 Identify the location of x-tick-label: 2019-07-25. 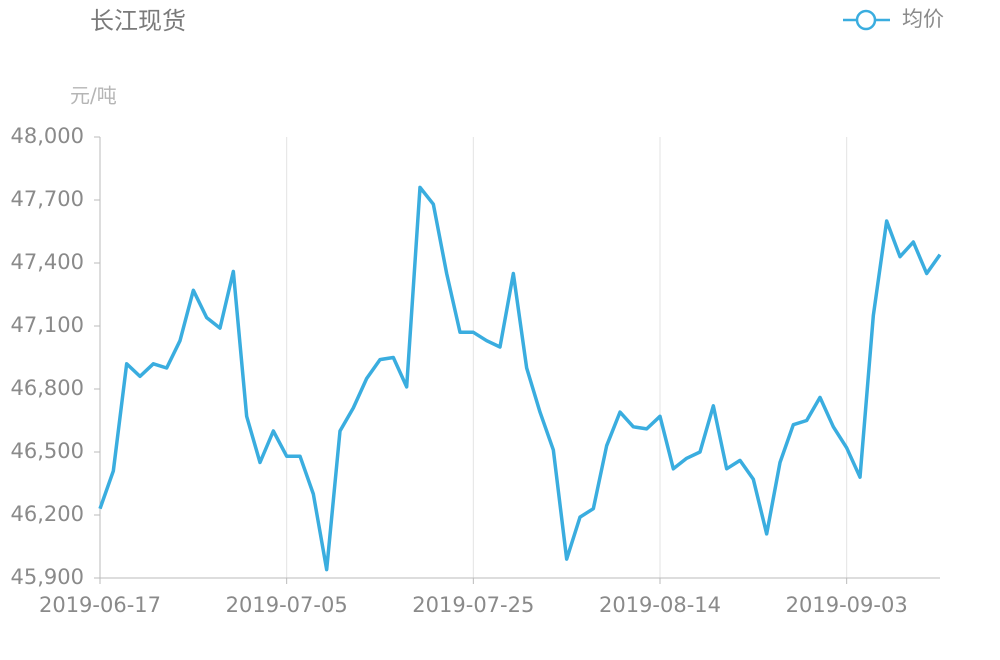
(473, 605).